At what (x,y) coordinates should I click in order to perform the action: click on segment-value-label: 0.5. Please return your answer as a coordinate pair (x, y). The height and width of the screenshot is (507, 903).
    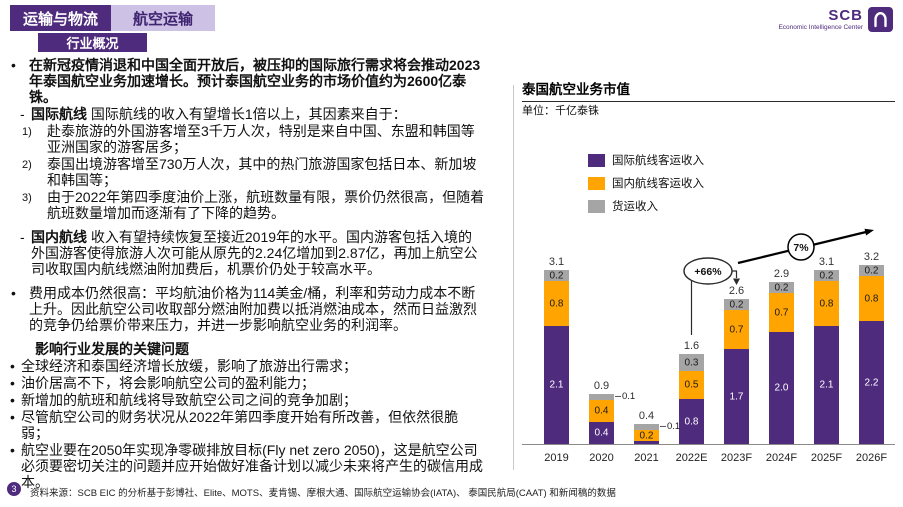
    Looking at the image, I should click on (691, 385).